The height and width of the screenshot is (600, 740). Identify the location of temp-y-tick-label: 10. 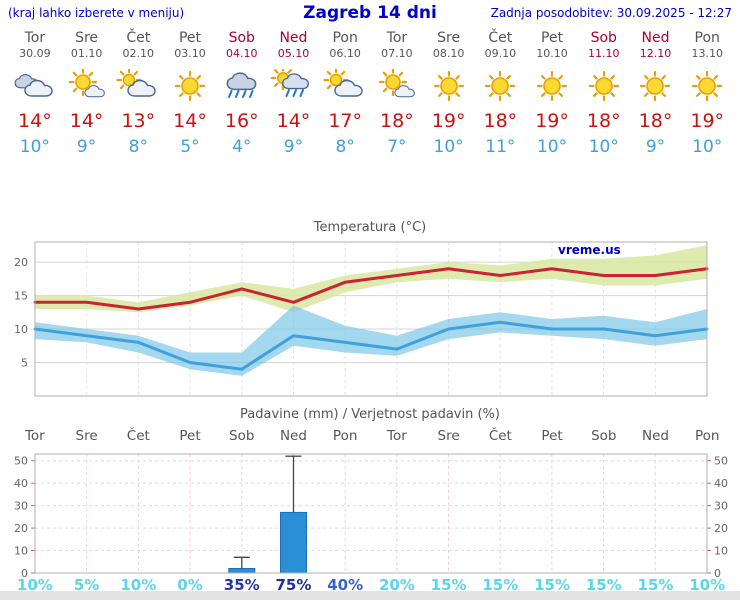
(21, 329).